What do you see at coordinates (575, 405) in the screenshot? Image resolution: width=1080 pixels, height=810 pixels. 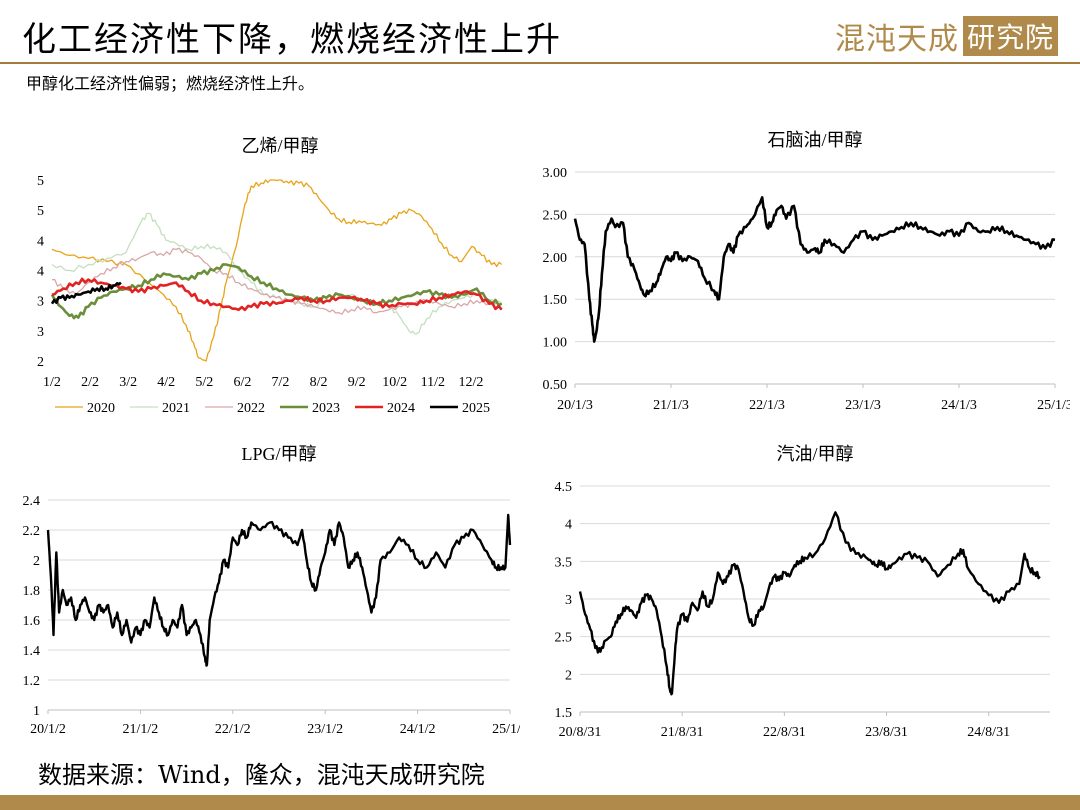 I see `x-tick-label: 20/1/3` at bounding box center [575, 405].